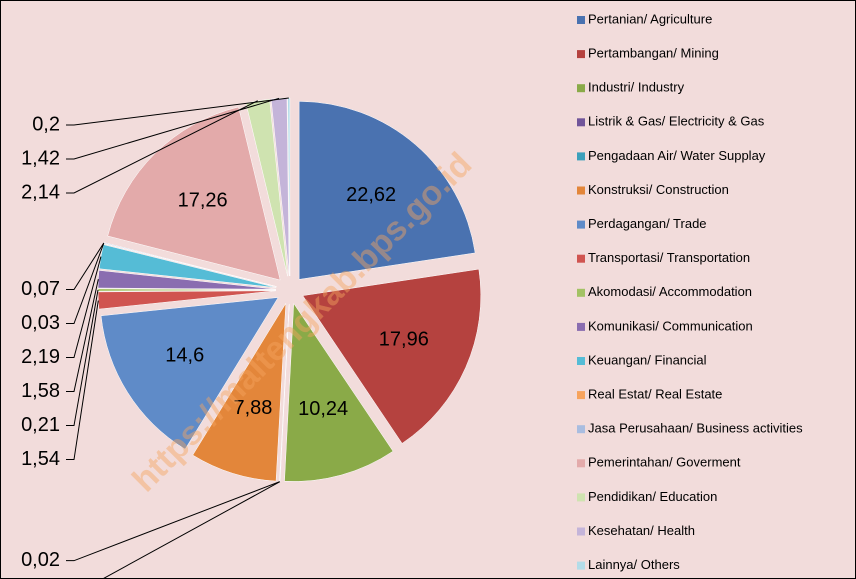  I want to click on legend-label: Pertanian/ Agriculture, so click(650, 18).